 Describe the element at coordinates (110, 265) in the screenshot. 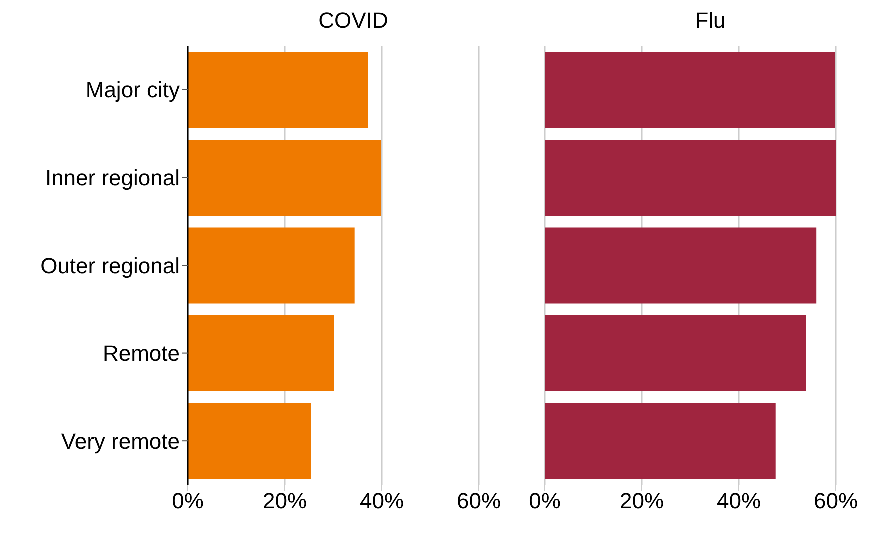

I see `y-tick-label: Outer regional` at that location.